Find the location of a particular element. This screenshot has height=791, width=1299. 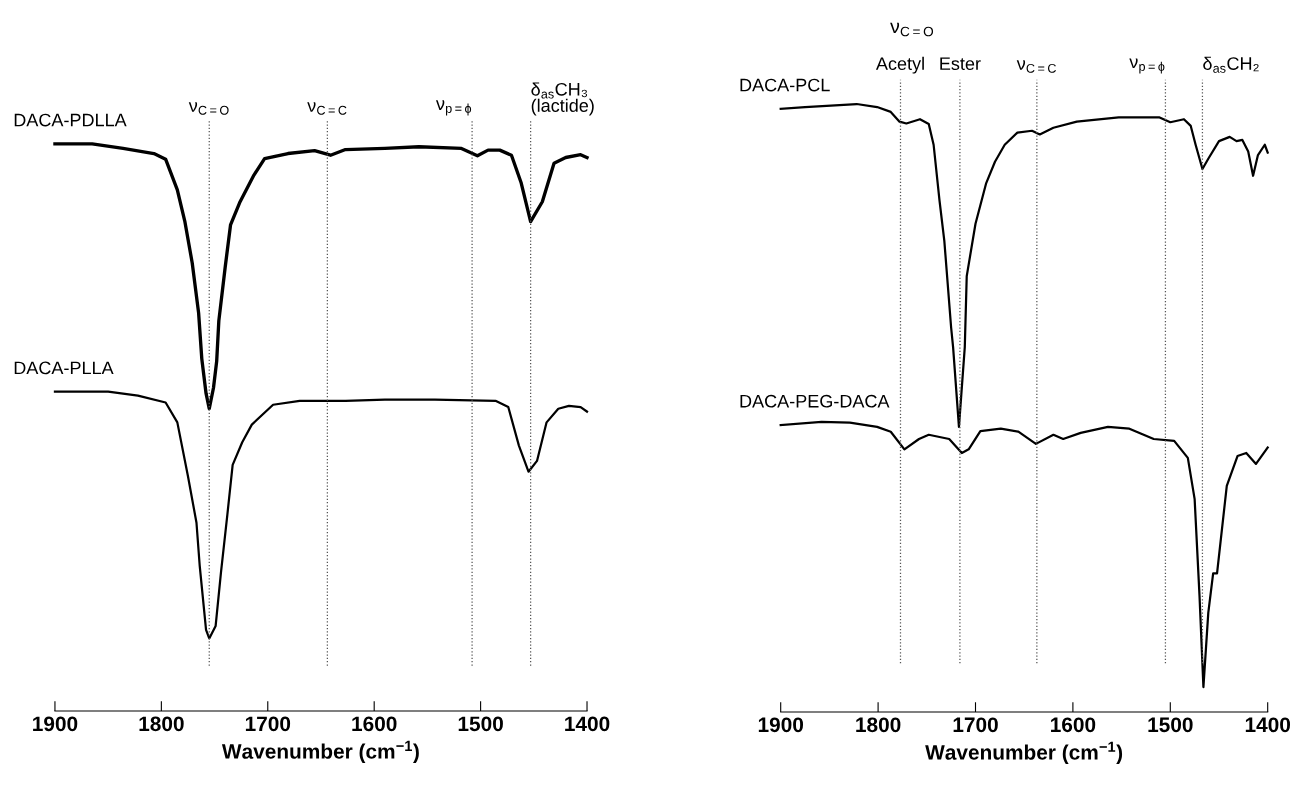

series-label: DACA-PLLA is located at coordinates (64, 368).